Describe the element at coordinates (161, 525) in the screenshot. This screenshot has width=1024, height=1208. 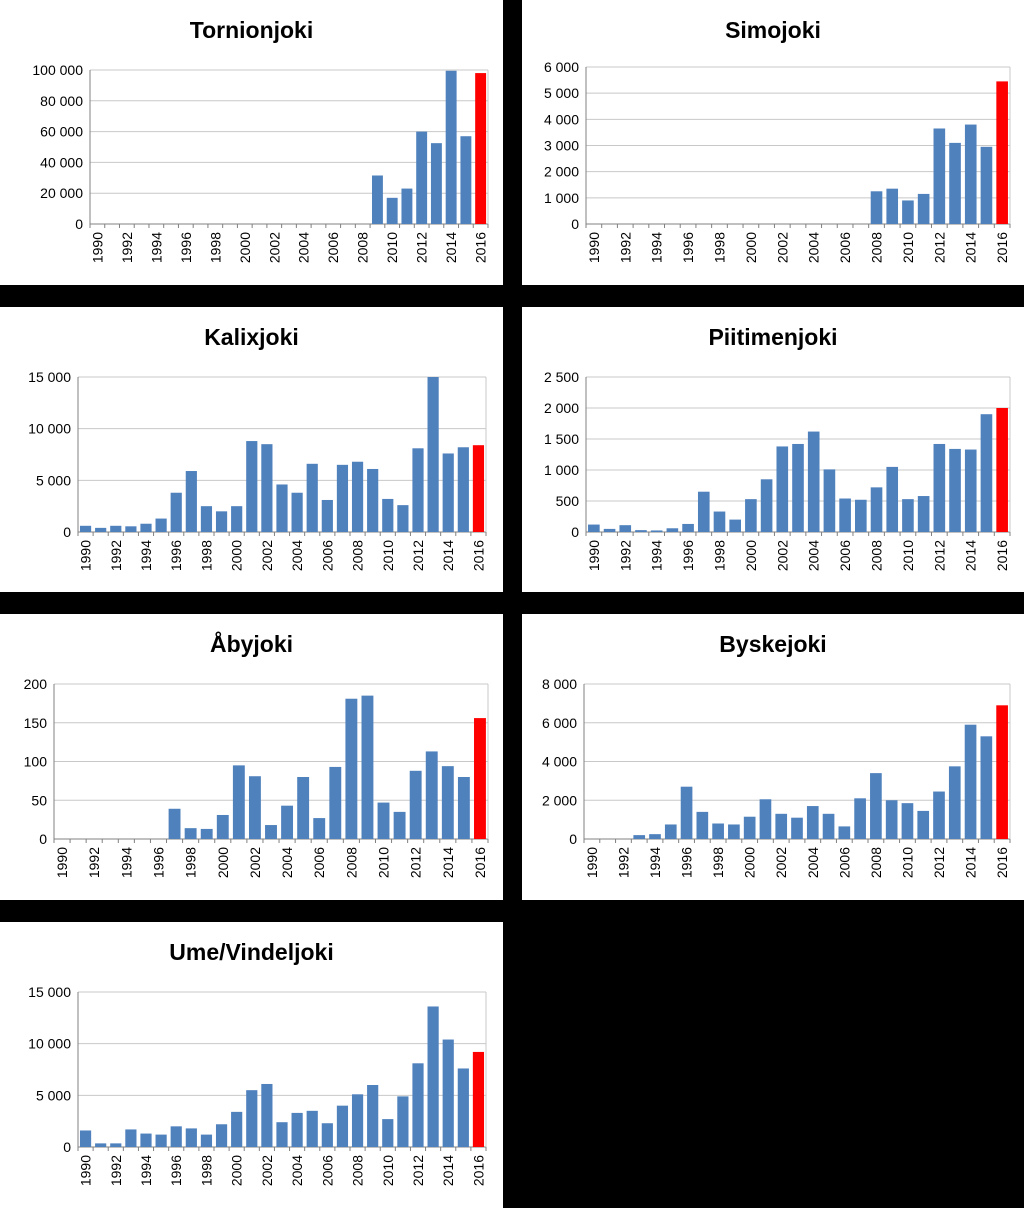
I see `bar-1995` at that location.